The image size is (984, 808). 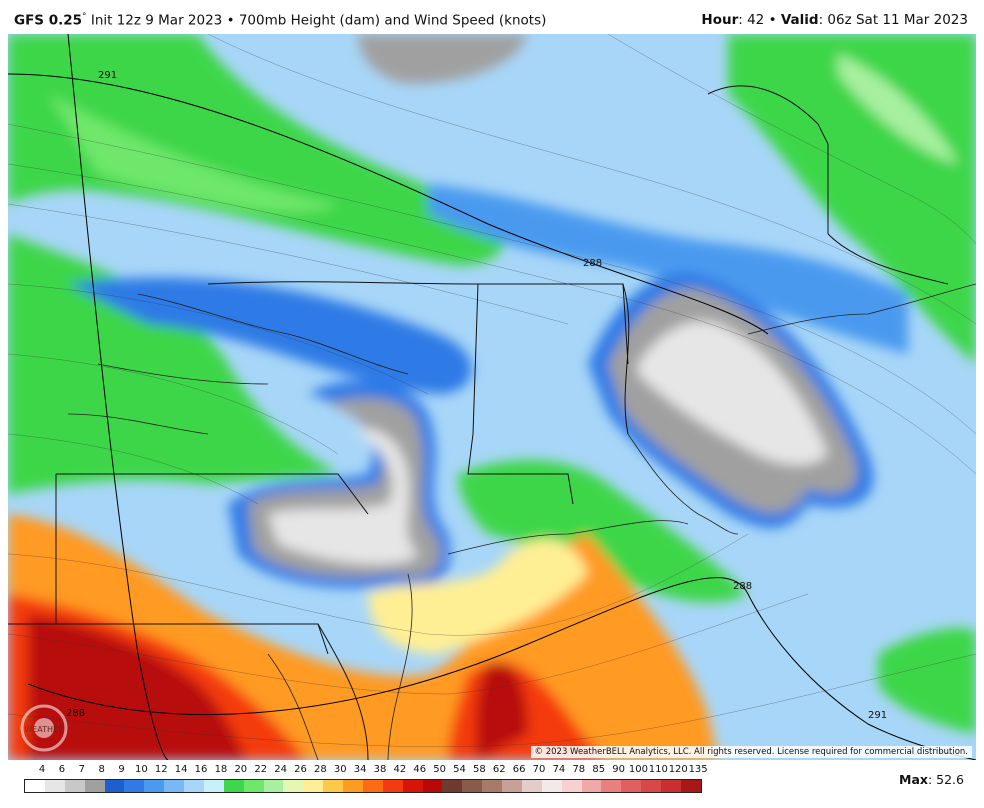 What do you see at coordinates (343, 496) in the screenshot?
I see `low-core-west-light` at bounding box center [343, 496].